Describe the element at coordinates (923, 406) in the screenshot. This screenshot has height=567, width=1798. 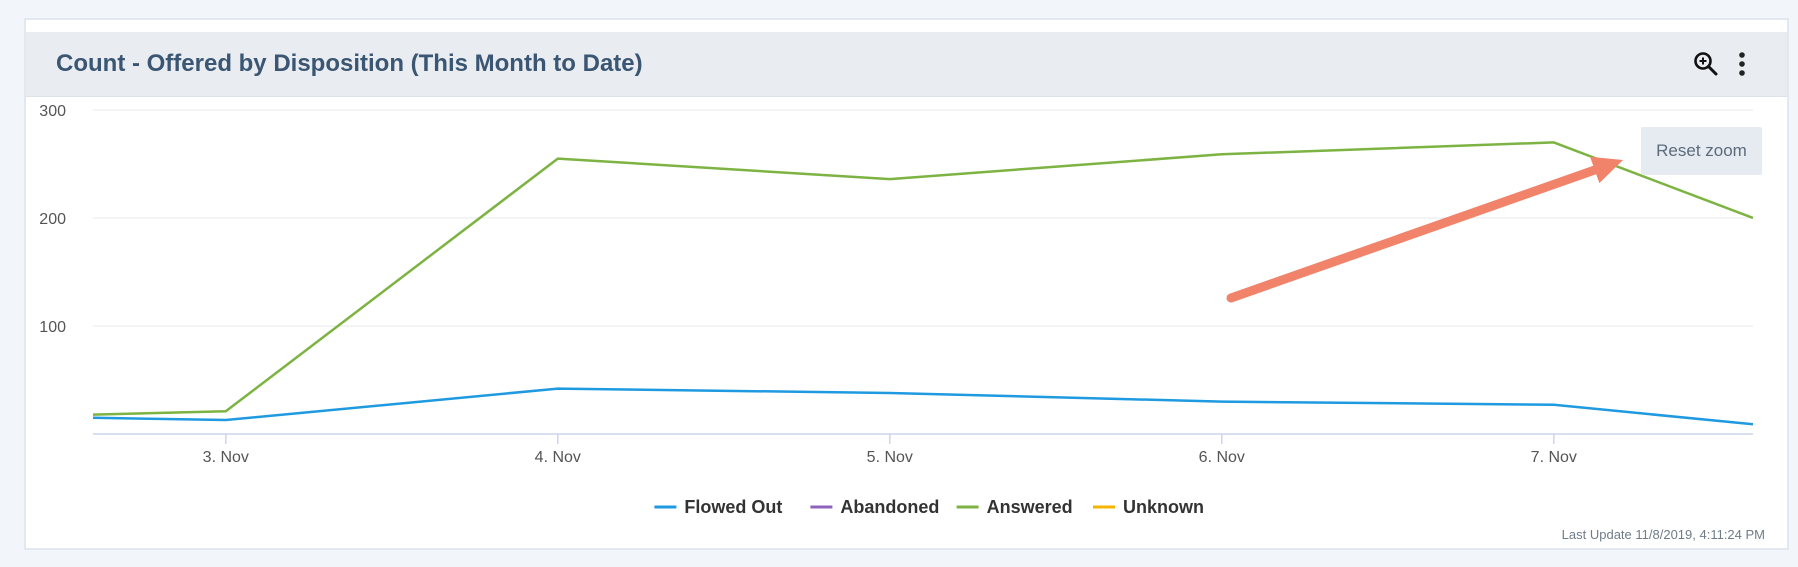
I see `series-line-flowed-out` at that location.